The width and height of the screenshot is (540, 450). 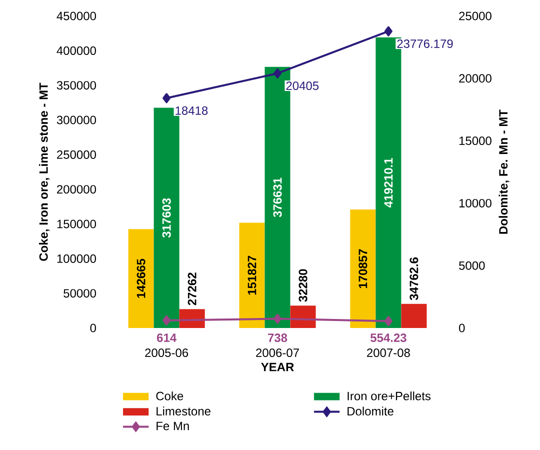 I want to click on y-tick-label: 0, so click(x=93, y=328).